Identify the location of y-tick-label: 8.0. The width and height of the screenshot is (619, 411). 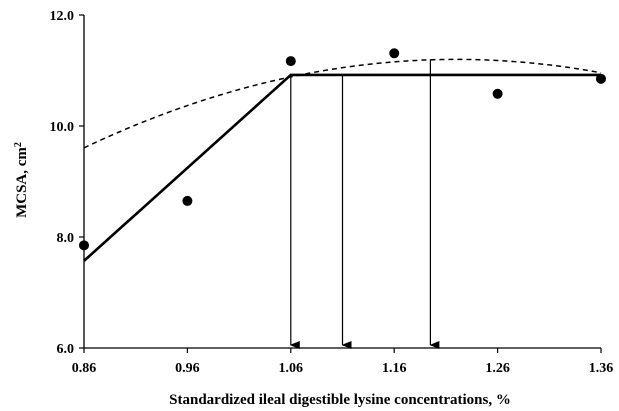
(66, 238).